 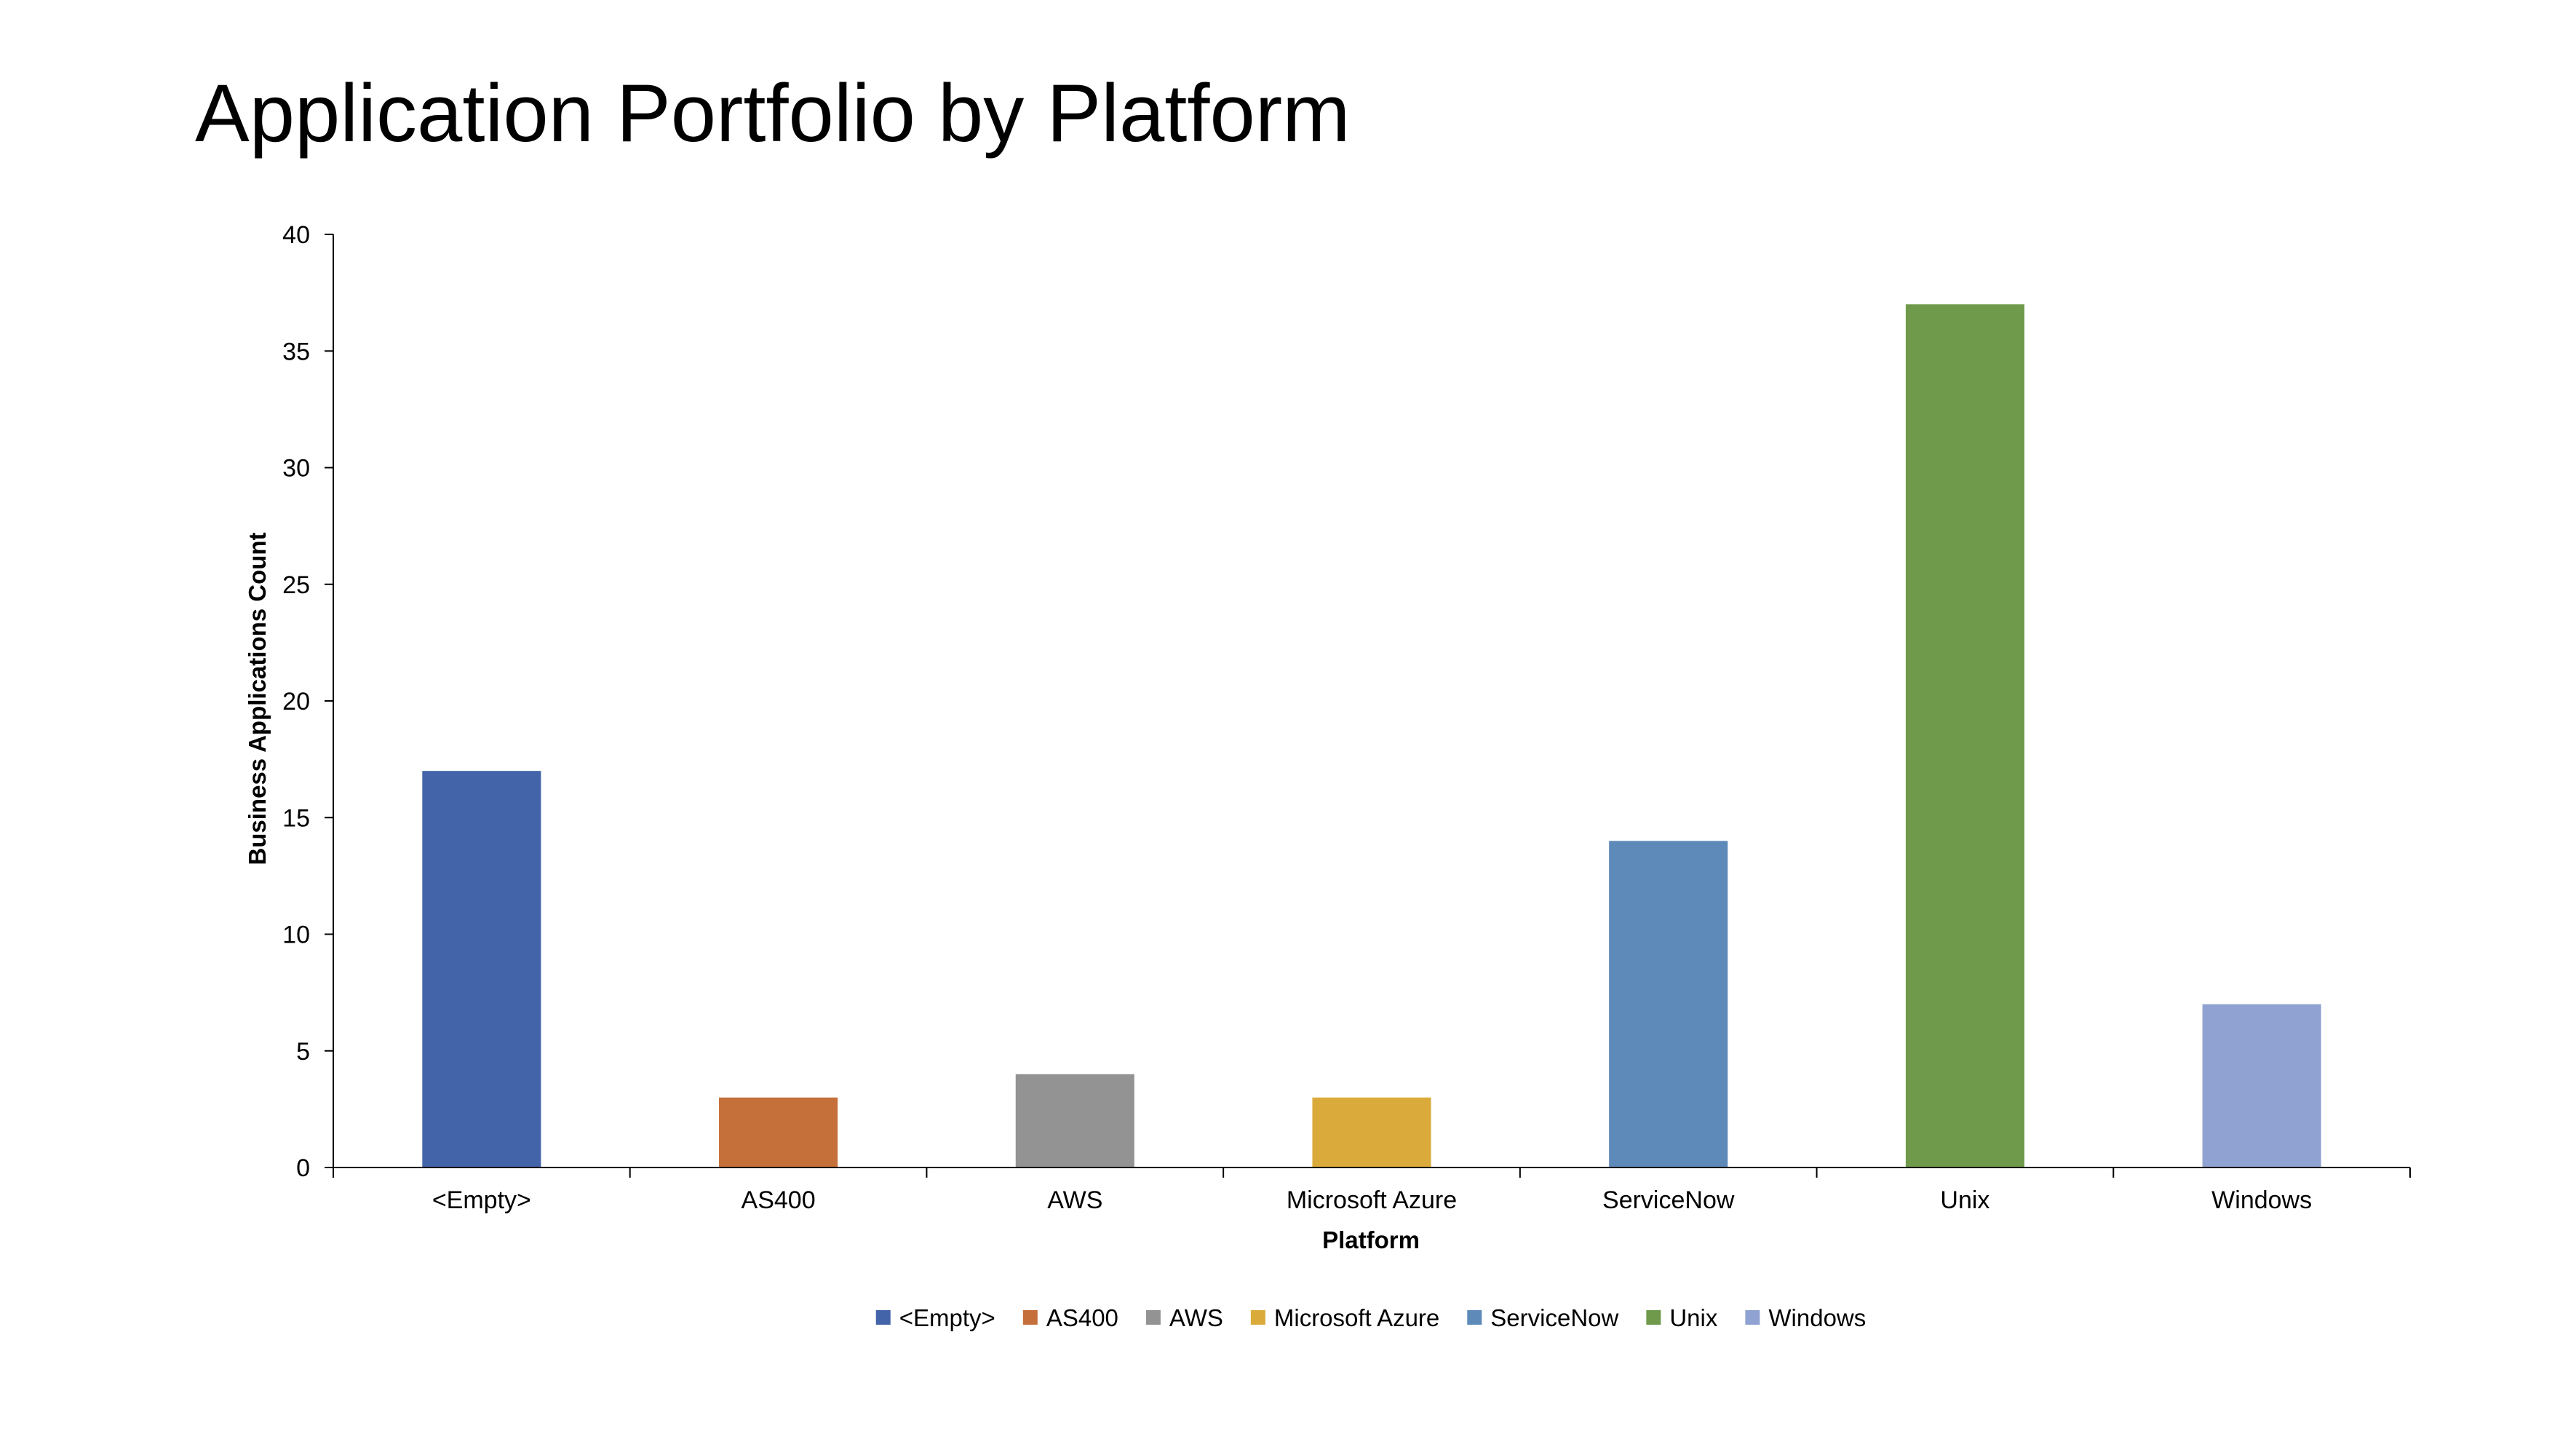 What do you see at coordinates (1965, 735) in the screenshot?
I see `bar-unix` at bounding box center [1965, 735].